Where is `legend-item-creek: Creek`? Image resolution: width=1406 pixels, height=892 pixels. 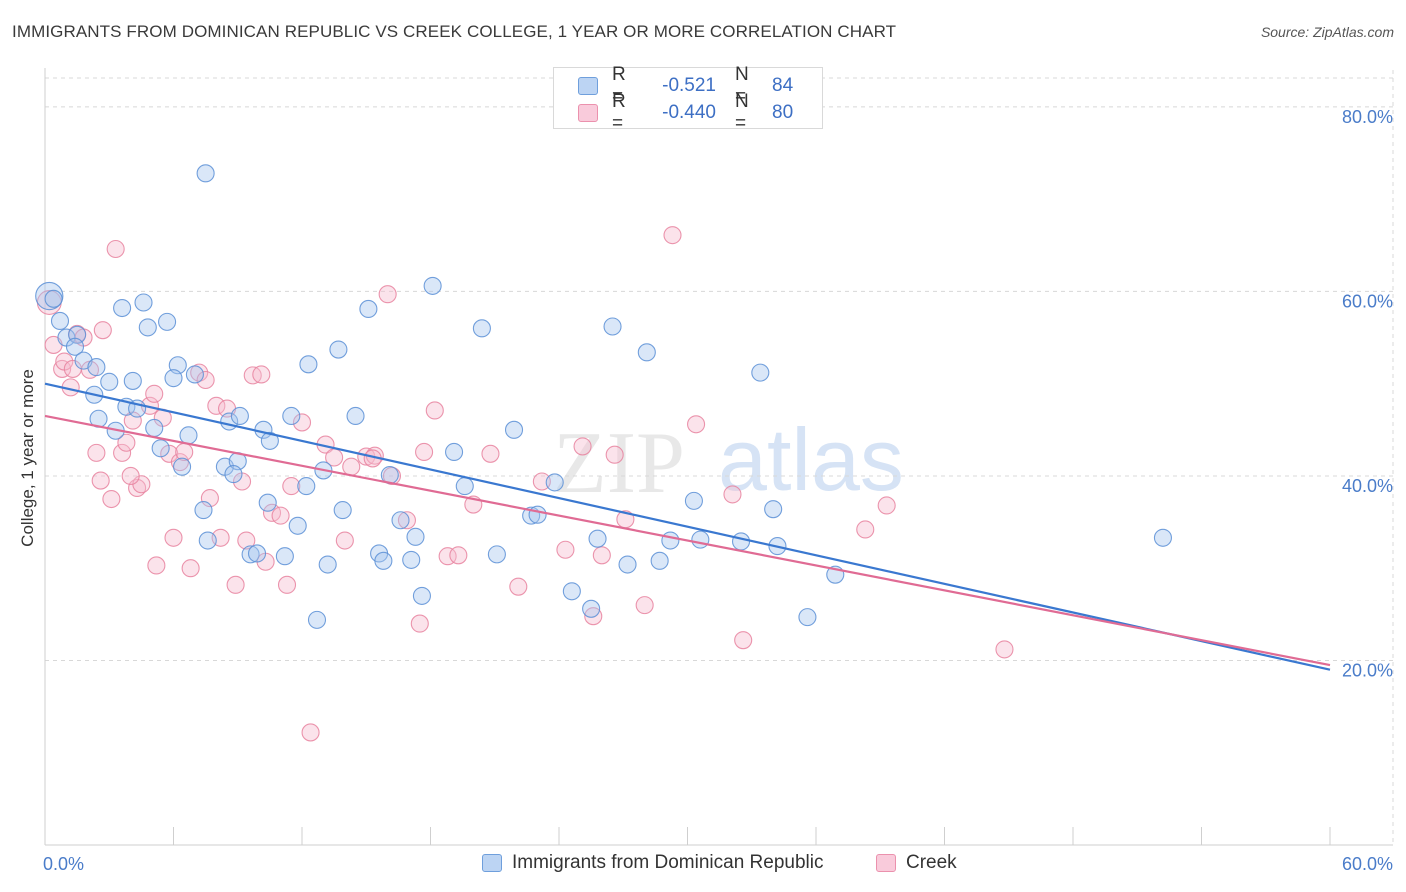 legend-item-creek: Creek is located at coordinates (916, 863).